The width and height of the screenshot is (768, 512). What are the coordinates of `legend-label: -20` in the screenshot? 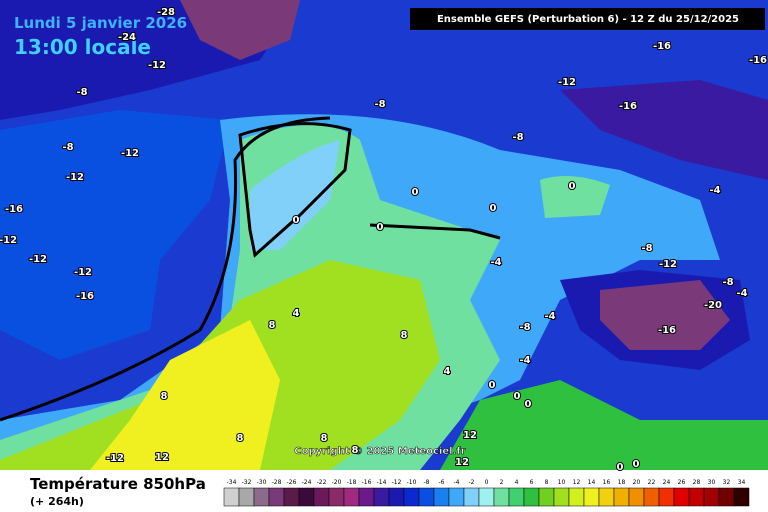 It's located at (337, 482).